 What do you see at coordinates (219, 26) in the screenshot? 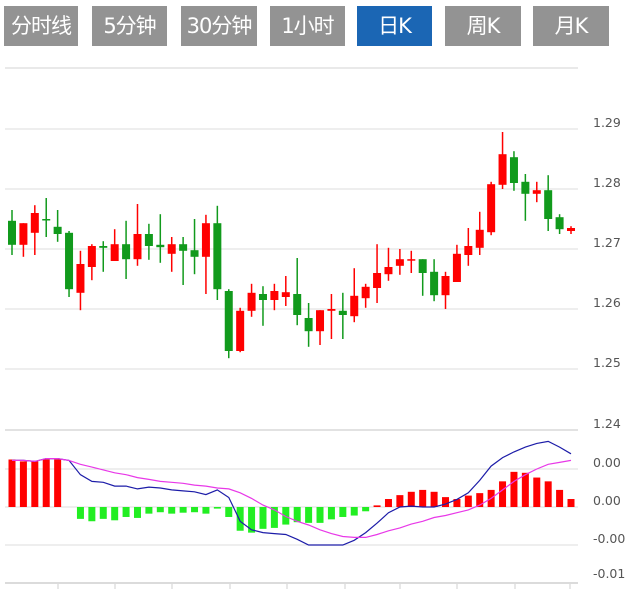
I see `tab-2: 30分钟` at bounding box center [219, 26].